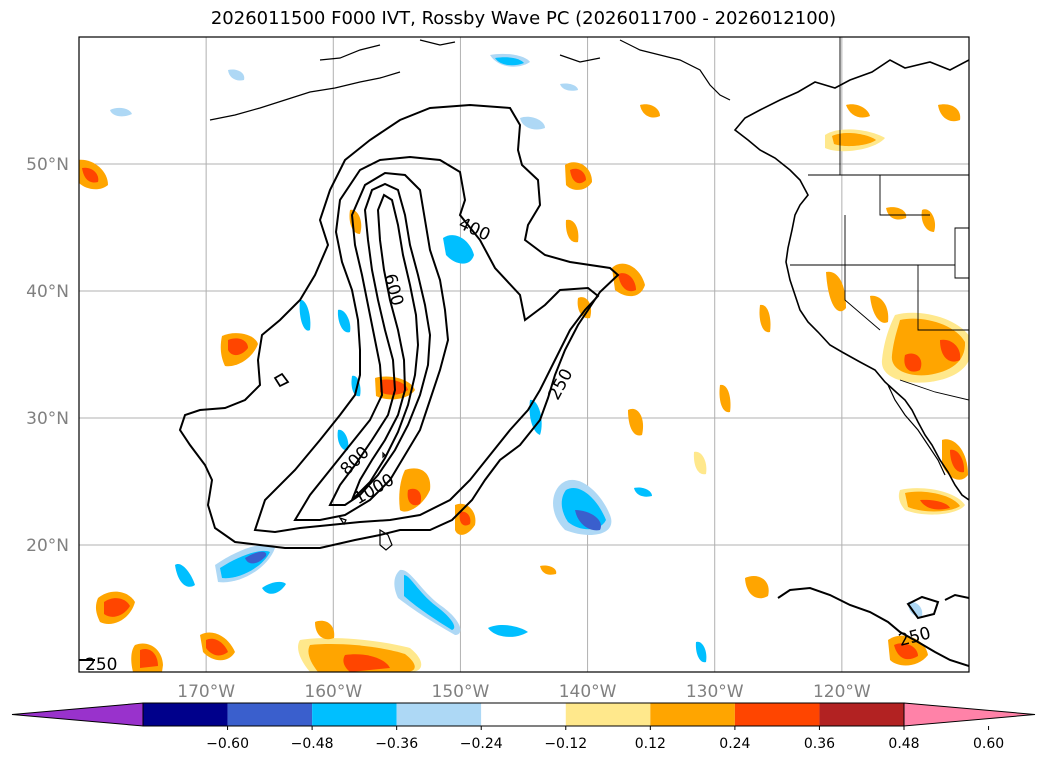 The image size is (1047, 765). What do you see at coordinates (842, 692) in the screenshot?
I see `lon-tick-label: 120°W` at bounding box center [842, 692].